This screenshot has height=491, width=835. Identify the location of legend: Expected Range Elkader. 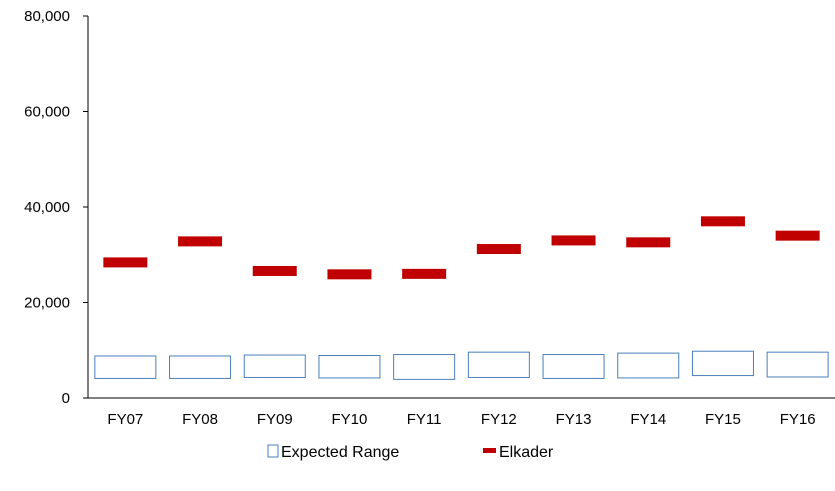
(410, 452).